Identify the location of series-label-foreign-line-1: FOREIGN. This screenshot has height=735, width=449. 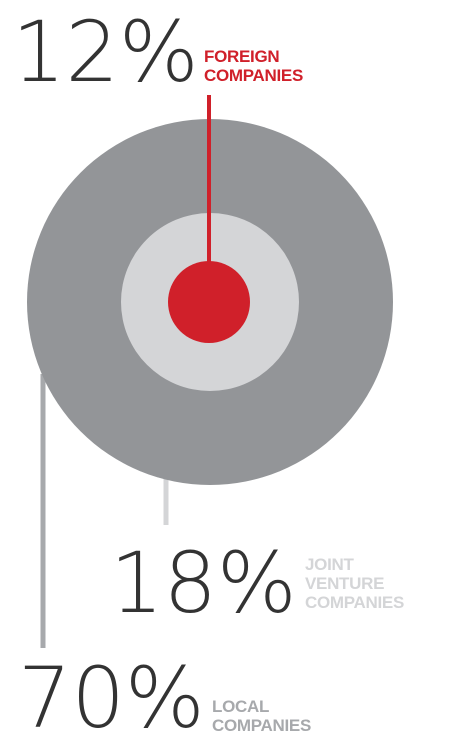
(241, 56).